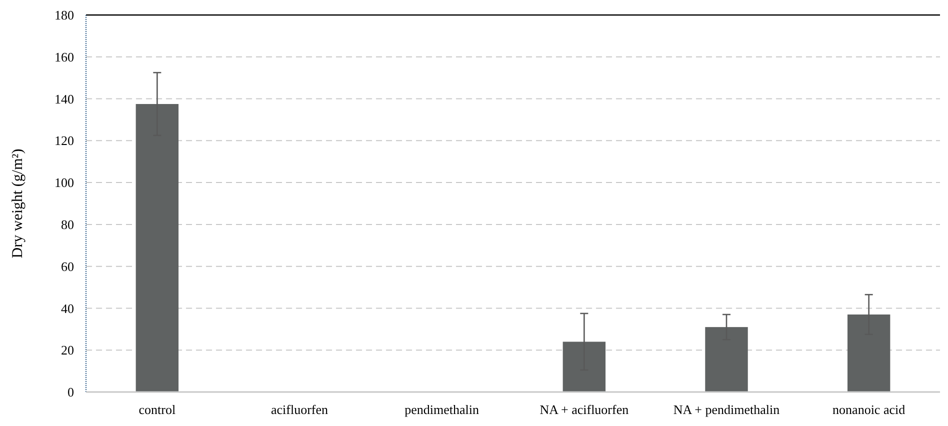  What do you see at coordinates (71, 392) in the screenshot?
I see `y-tick-label: 0` at bounding box center [71, 392].